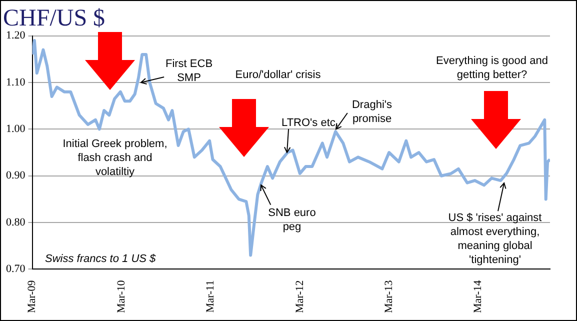 The width and height of the screenshot is (577, 321). Describe the element at coordinates (54, 19) in the screenshot. I see `chart-title: CHF/US $` at that location.